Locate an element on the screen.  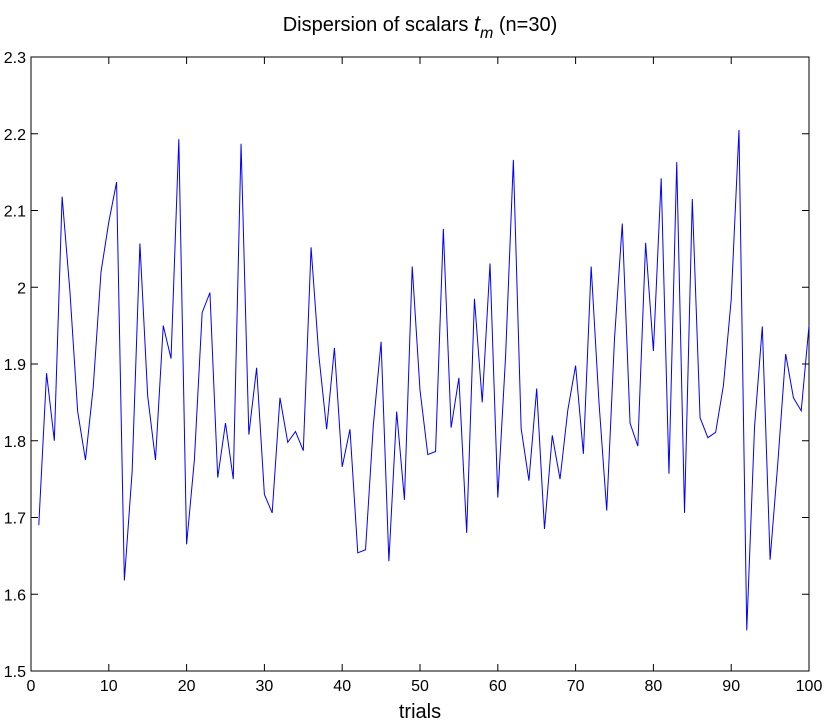
chart-title-prefix: Dispersion of scalars is located at coordinates (378, 25).